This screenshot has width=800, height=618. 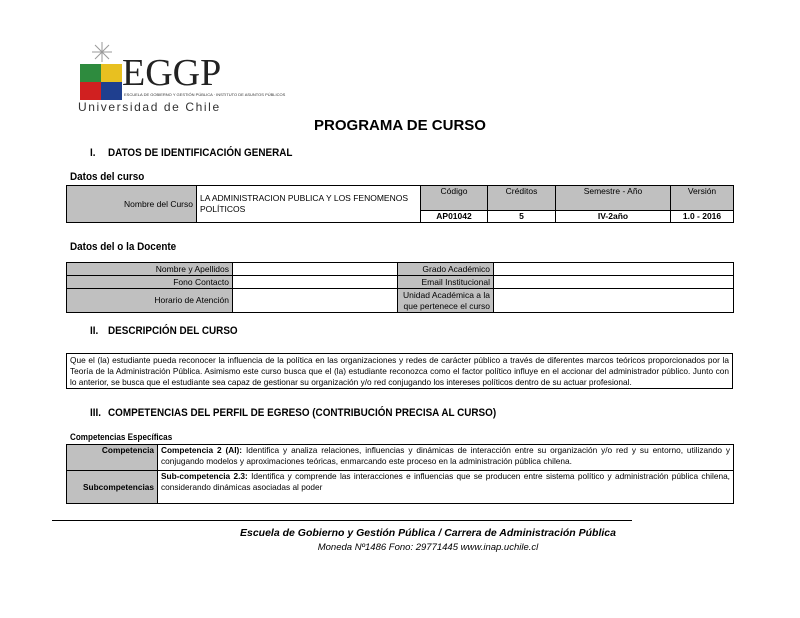 I want to click on label-horario: Horario de Atención, so click(x=149, y=300).